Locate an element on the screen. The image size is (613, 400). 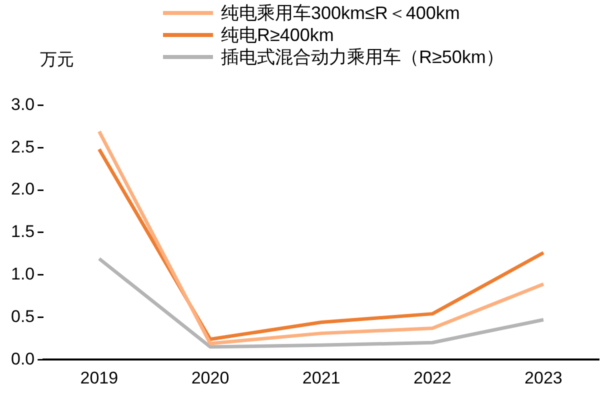
y-tick-label: 2.0 is located at coordinates (22, 189).